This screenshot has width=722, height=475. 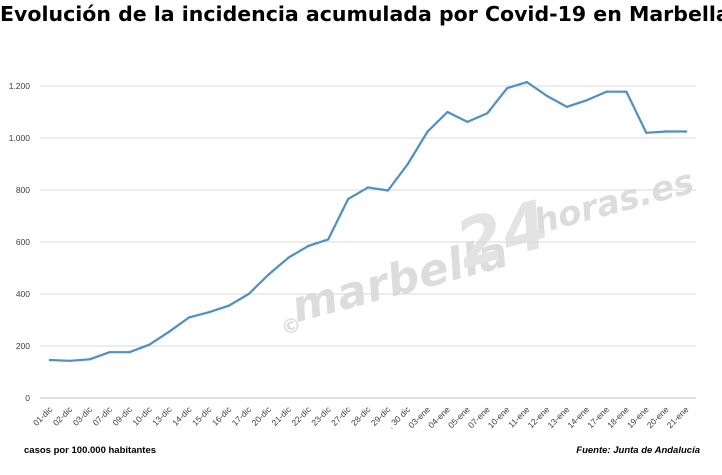 I want to click on x-tick-label: 16-dic, so click(x=222, y=416).